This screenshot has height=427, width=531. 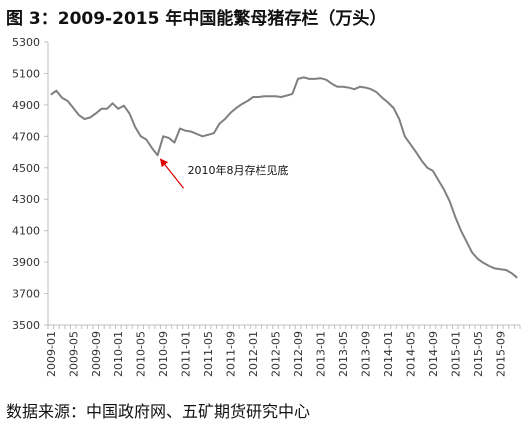 What do you see at coordinates (163, 354) in the screenshot?
I see `x-tick-label: 2010-09` at bounding box center [163, 354].